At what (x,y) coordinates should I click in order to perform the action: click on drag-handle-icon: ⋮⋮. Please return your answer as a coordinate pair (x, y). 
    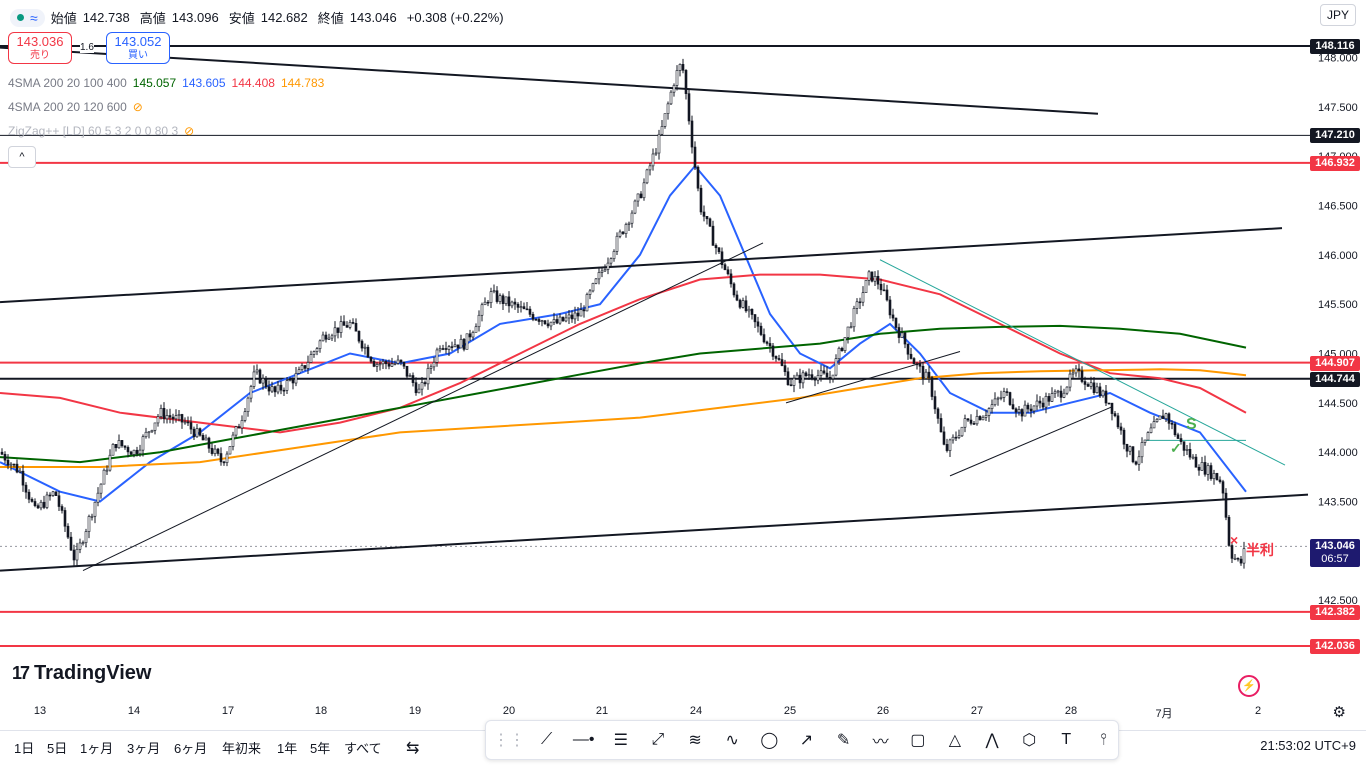
    Looking at the image, I should click on (509, 740).